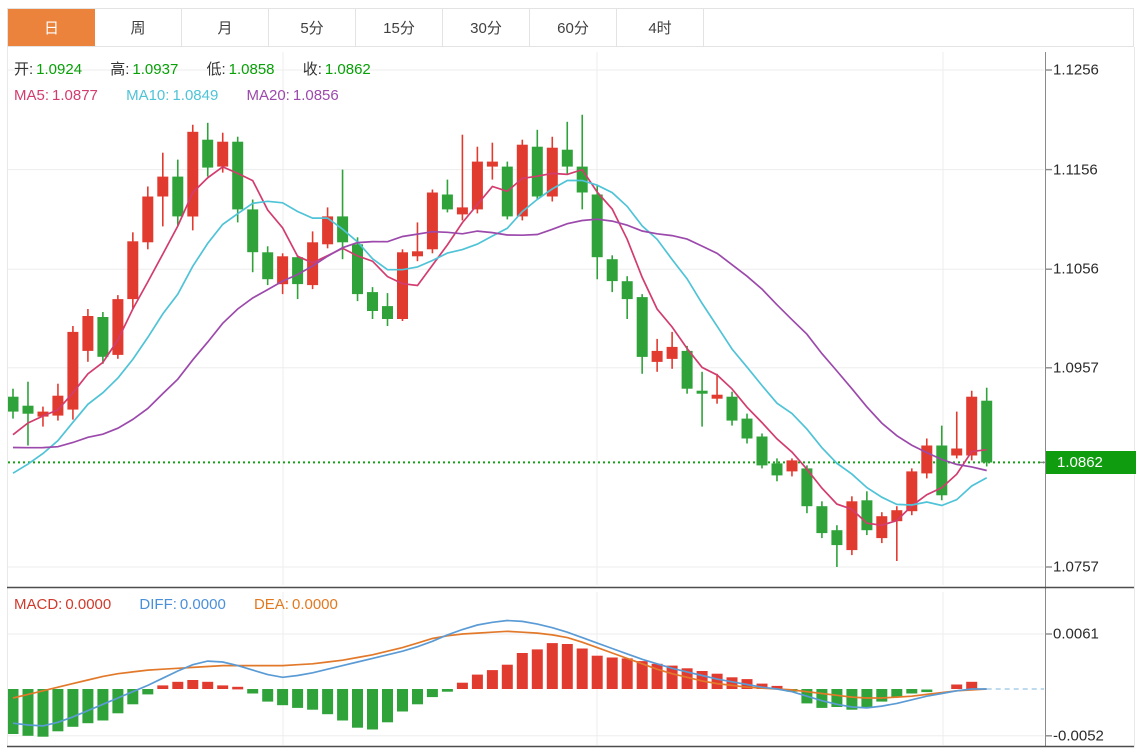 Image resolution: width=1141 pixels, height=754 pixels. I want to click on macd-histogram, so click(492, 690).